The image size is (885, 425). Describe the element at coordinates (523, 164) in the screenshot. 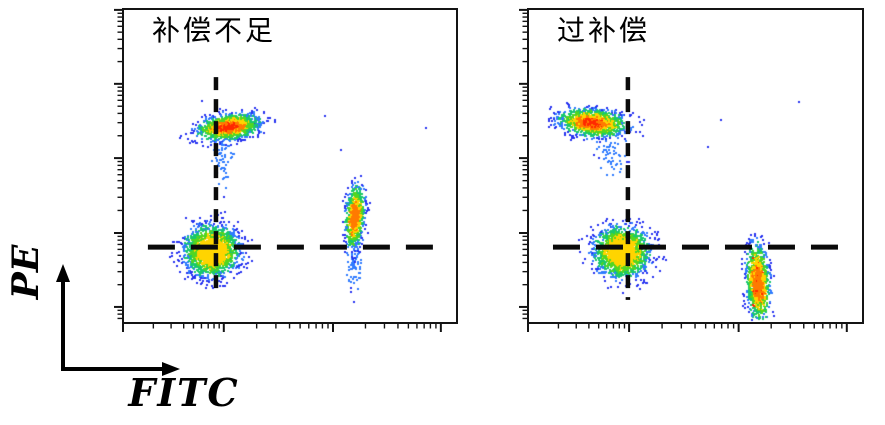

I see `y-axis-ticks-right-plot` at that location.